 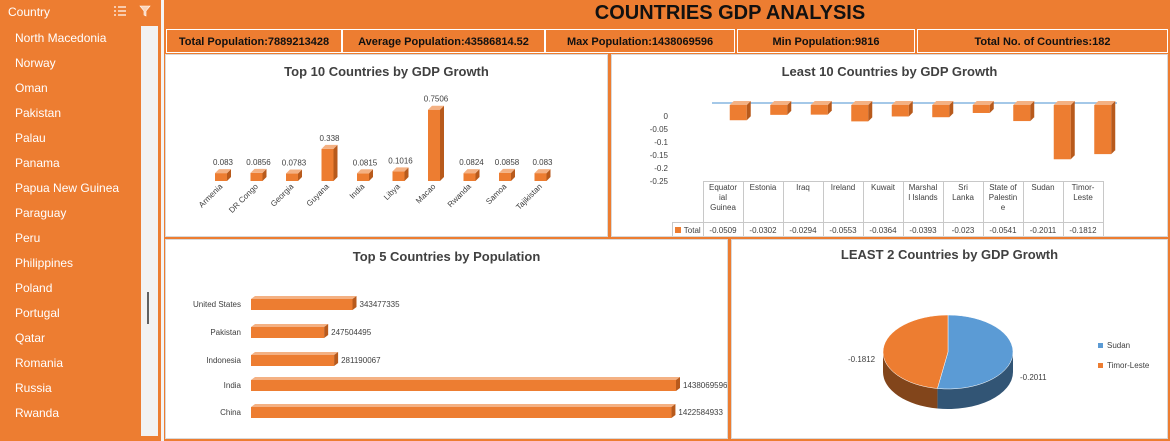 I want to click on slicer-item: Norway, so click(x=35, y=63).